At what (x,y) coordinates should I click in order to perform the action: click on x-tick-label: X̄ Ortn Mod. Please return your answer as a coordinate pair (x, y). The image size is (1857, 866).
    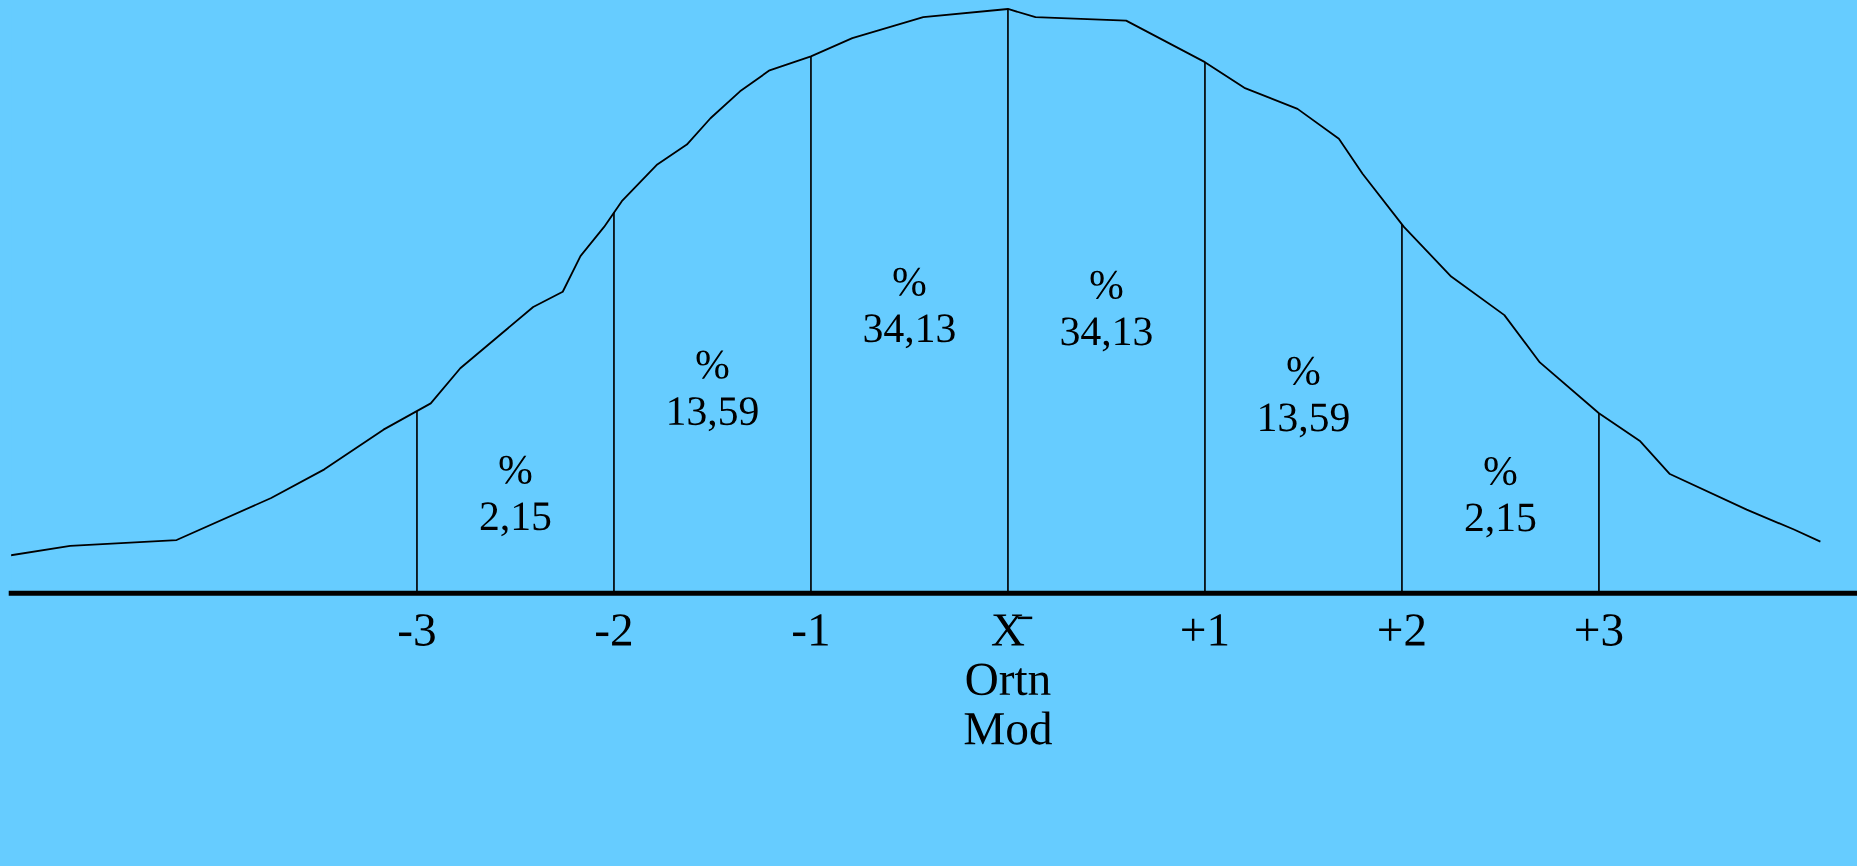
    Looking at the image, I should click on (1008, 679).